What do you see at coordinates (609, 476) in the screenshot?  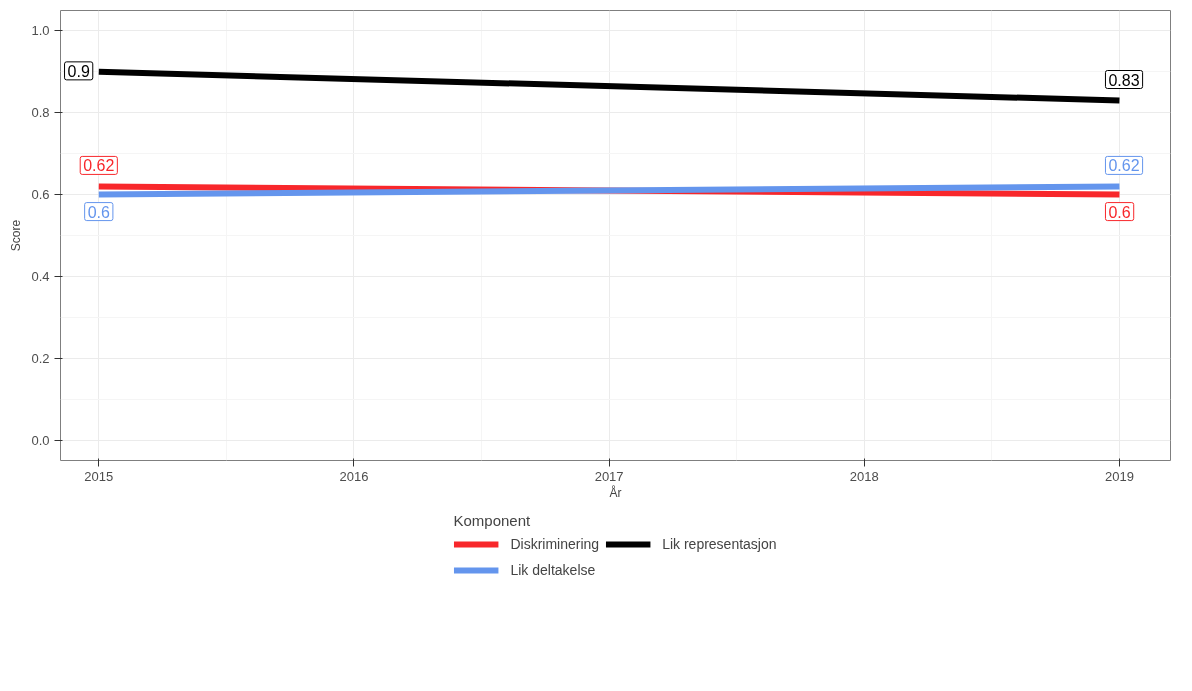 I see `x-tick-label: 2017` at bounding box center [609, 476].